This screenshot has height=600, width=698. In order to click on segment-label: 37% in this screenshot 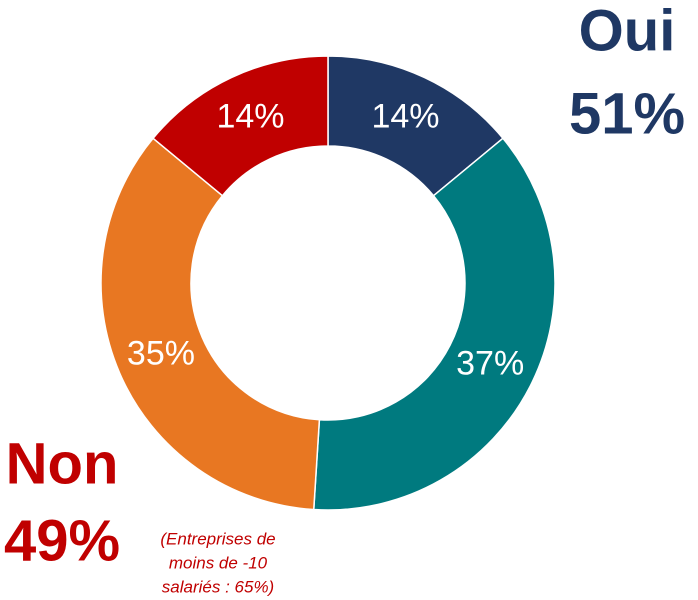, I will do `click(490, 364)`.